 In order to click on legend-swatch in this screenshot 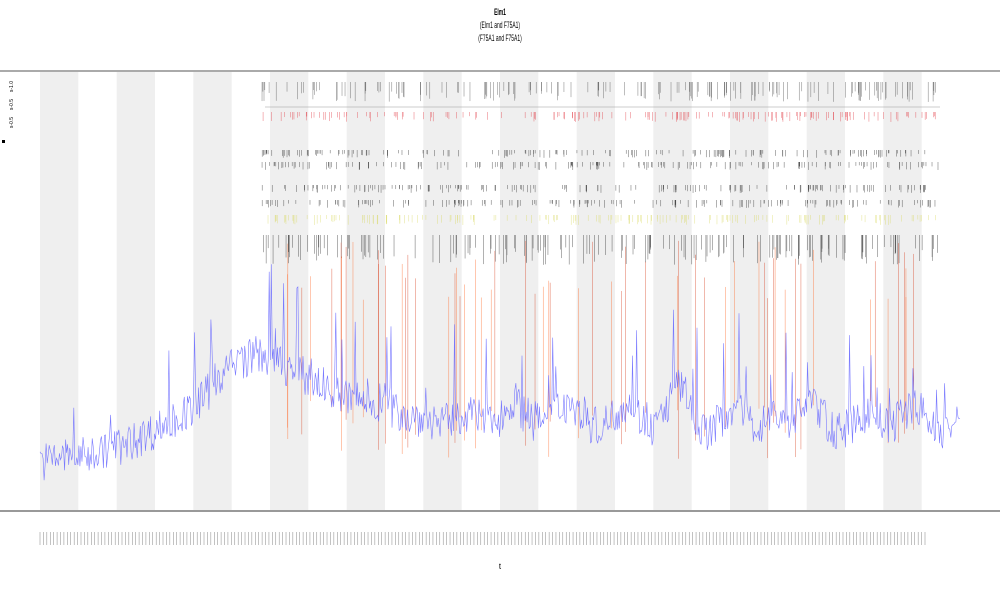, I will do `click(3, 141)`.